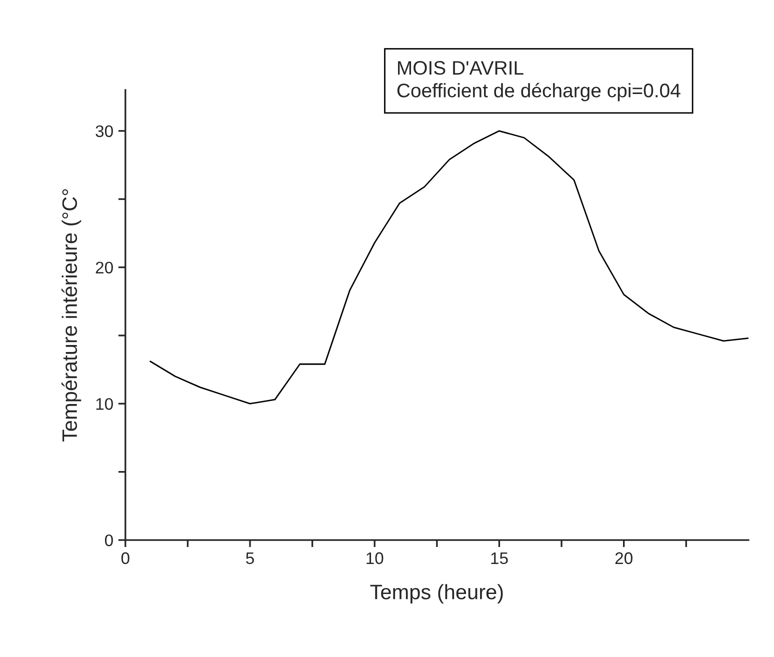 The height and width of the screenshot is (657, 774). Describe the element at coordinates (250, 558) in the screenshot. I see `x-tick-label: 5` at that location.